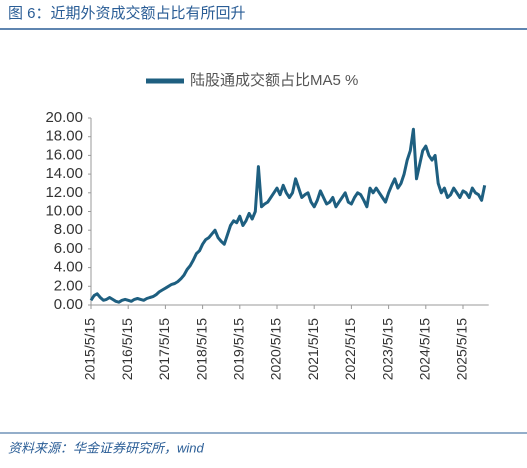 This screenshot has height=468, width=527. What do you see at coordinates (68, 229) in the screenshot?
I see `y-tick-label: 8.00` at bounding box center [68, 229].